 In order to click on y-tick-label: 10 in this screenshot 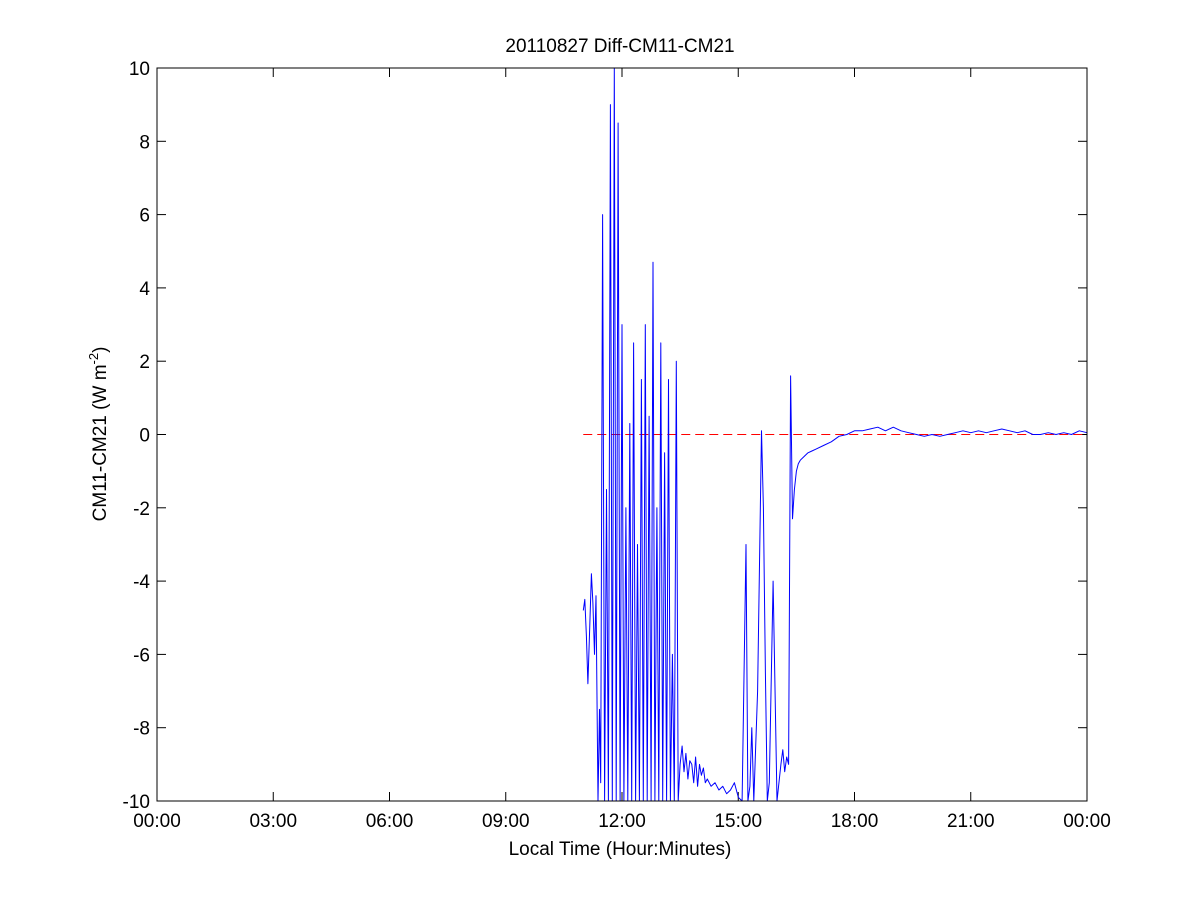, I will do `click(139, 69)`.